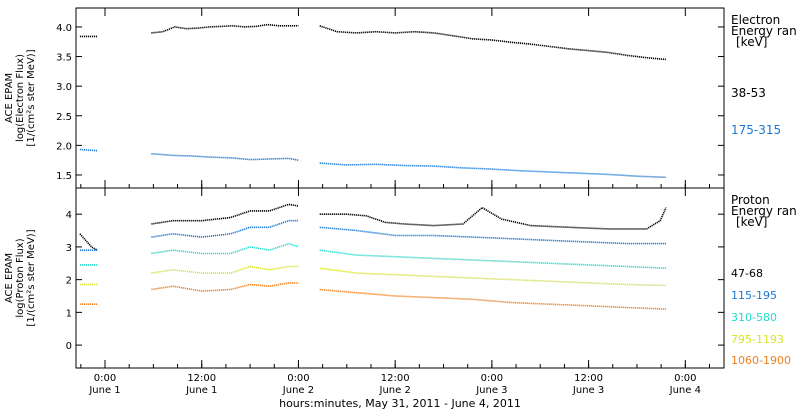  What do you see at coordinates (64, 176) in the screenshot?
I see `electron-ytick-label: 1.5` at bounding box center [64, 176].